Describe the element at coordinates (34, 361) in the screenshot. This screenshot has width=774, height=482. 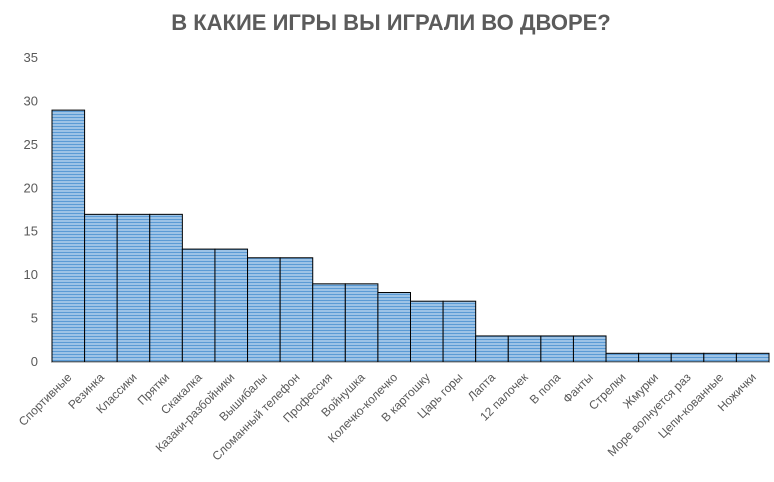
I see `y-tick-label: 0` at that location.